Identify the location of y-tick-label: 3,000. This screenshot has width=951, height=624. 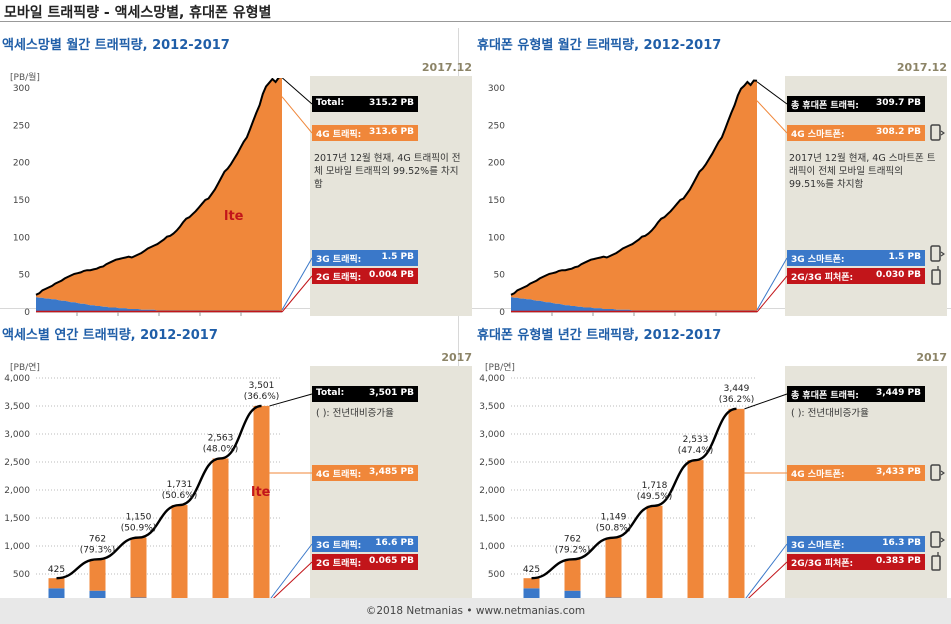
(17, 435).